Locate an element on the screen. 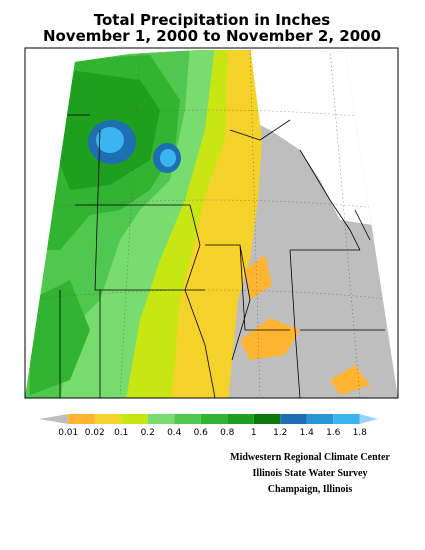  legend-label: 0.6 is located at coordinates (201, 433).